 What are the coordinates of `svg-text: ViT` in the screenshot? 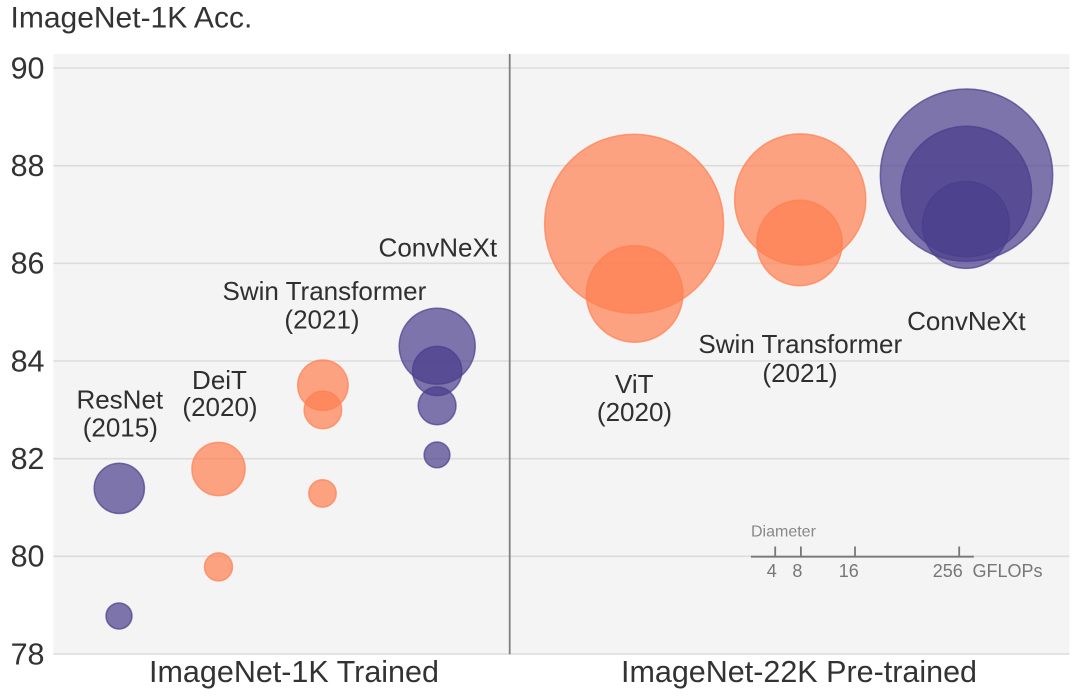 It's located at (634, 384).